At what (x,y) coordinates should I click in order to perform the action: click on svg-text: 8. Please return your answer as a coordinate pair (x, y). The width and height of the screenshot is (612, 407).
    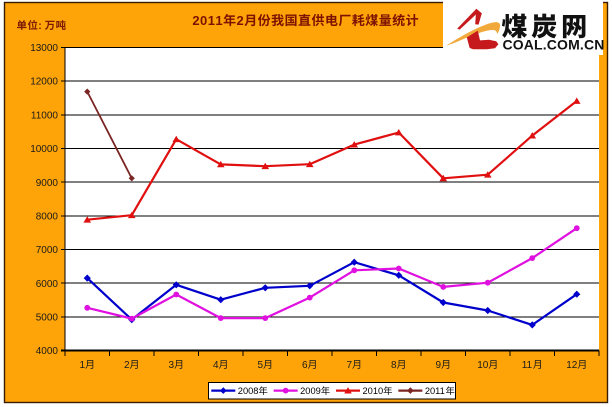
    Looking at the image, I should click on (394, 365).